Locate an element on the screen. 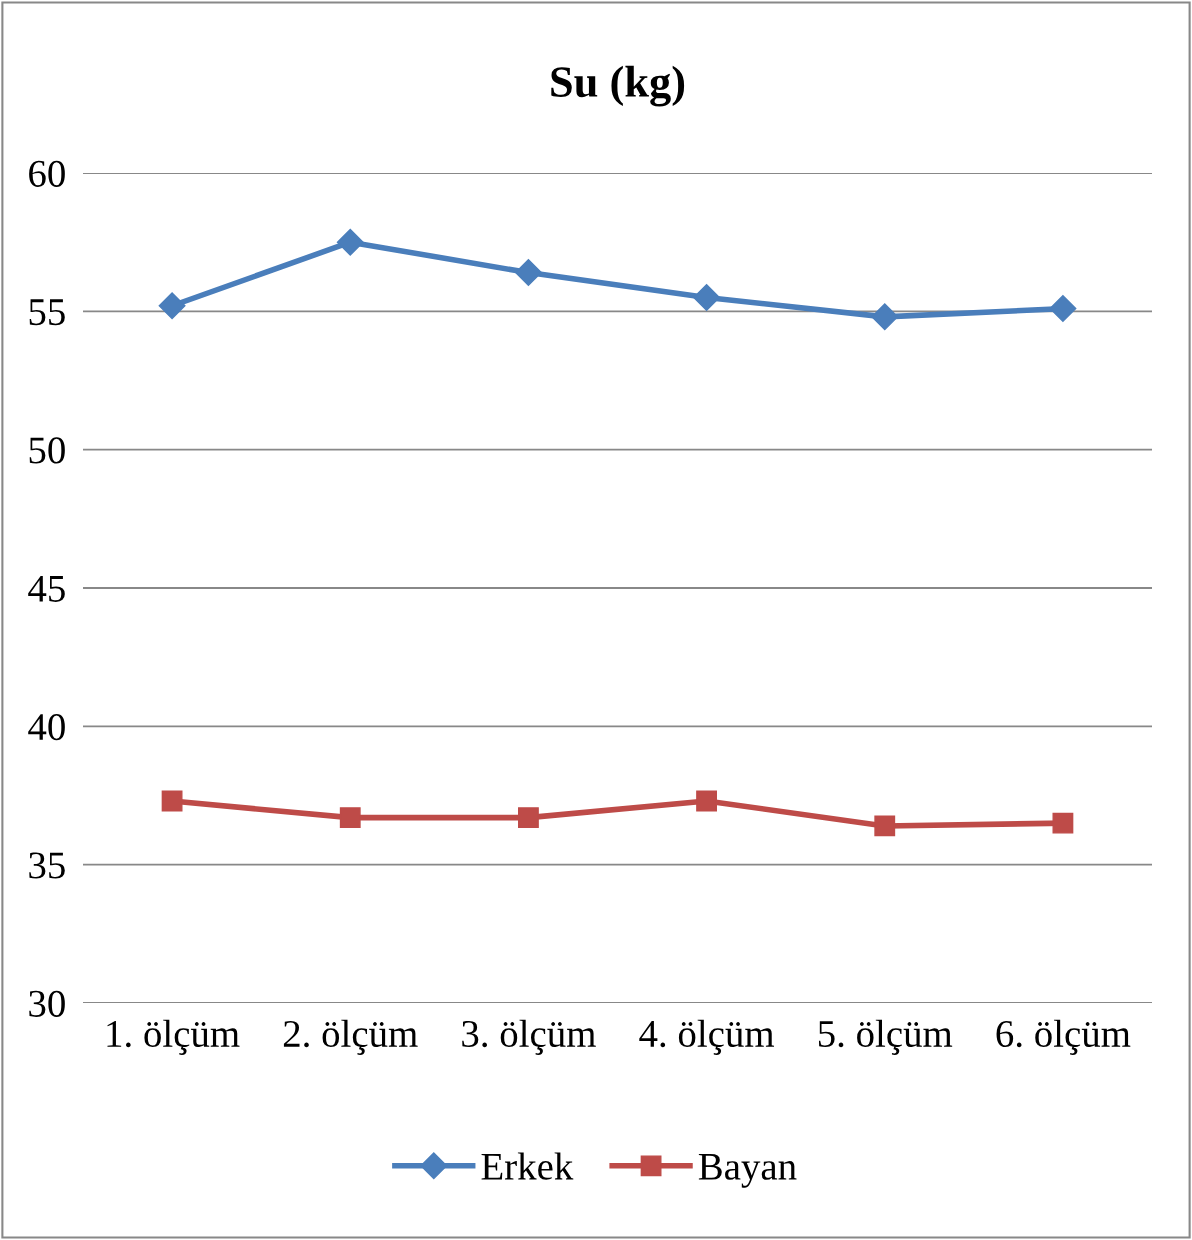 The height and width of the screenshot is (1240, 1192). x-tick-label: 2. ölçüm is located at coordinates (350, 1037).